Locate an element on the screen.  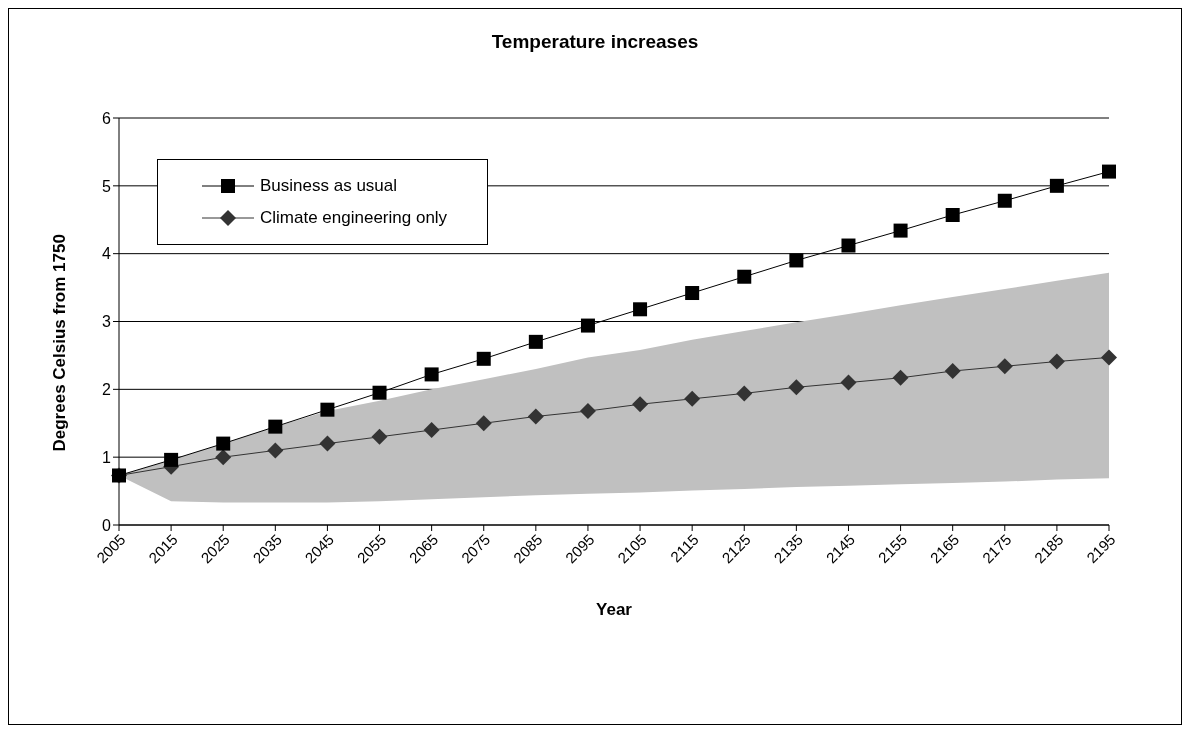
y-axis-title: Degrees Celsius from 1750 is located at coordinates (60, 343).